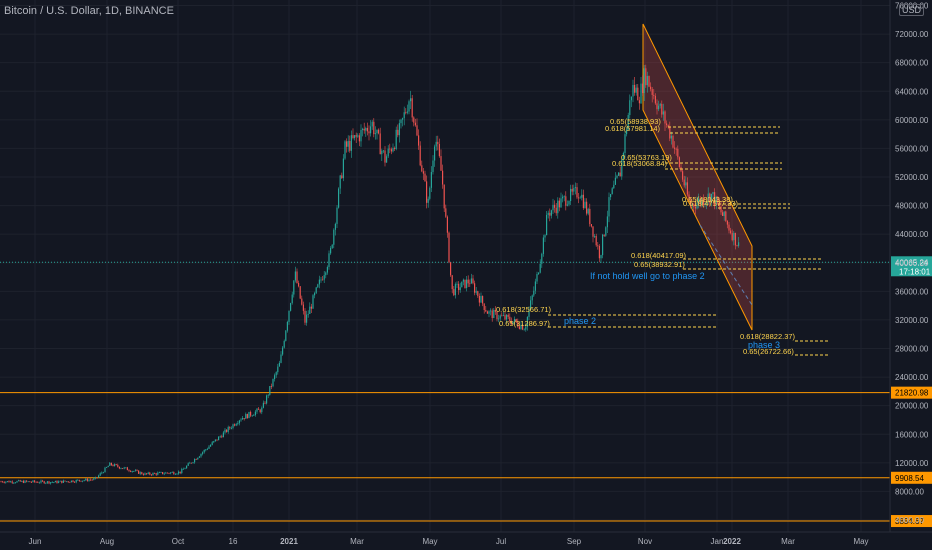 This screenshot has width=932, height=550. What do you see at coordinates (659, 264) in the screenshot?
I see `fib-level-label: 0.65(38932.91)` at bounding box center [659, 264].